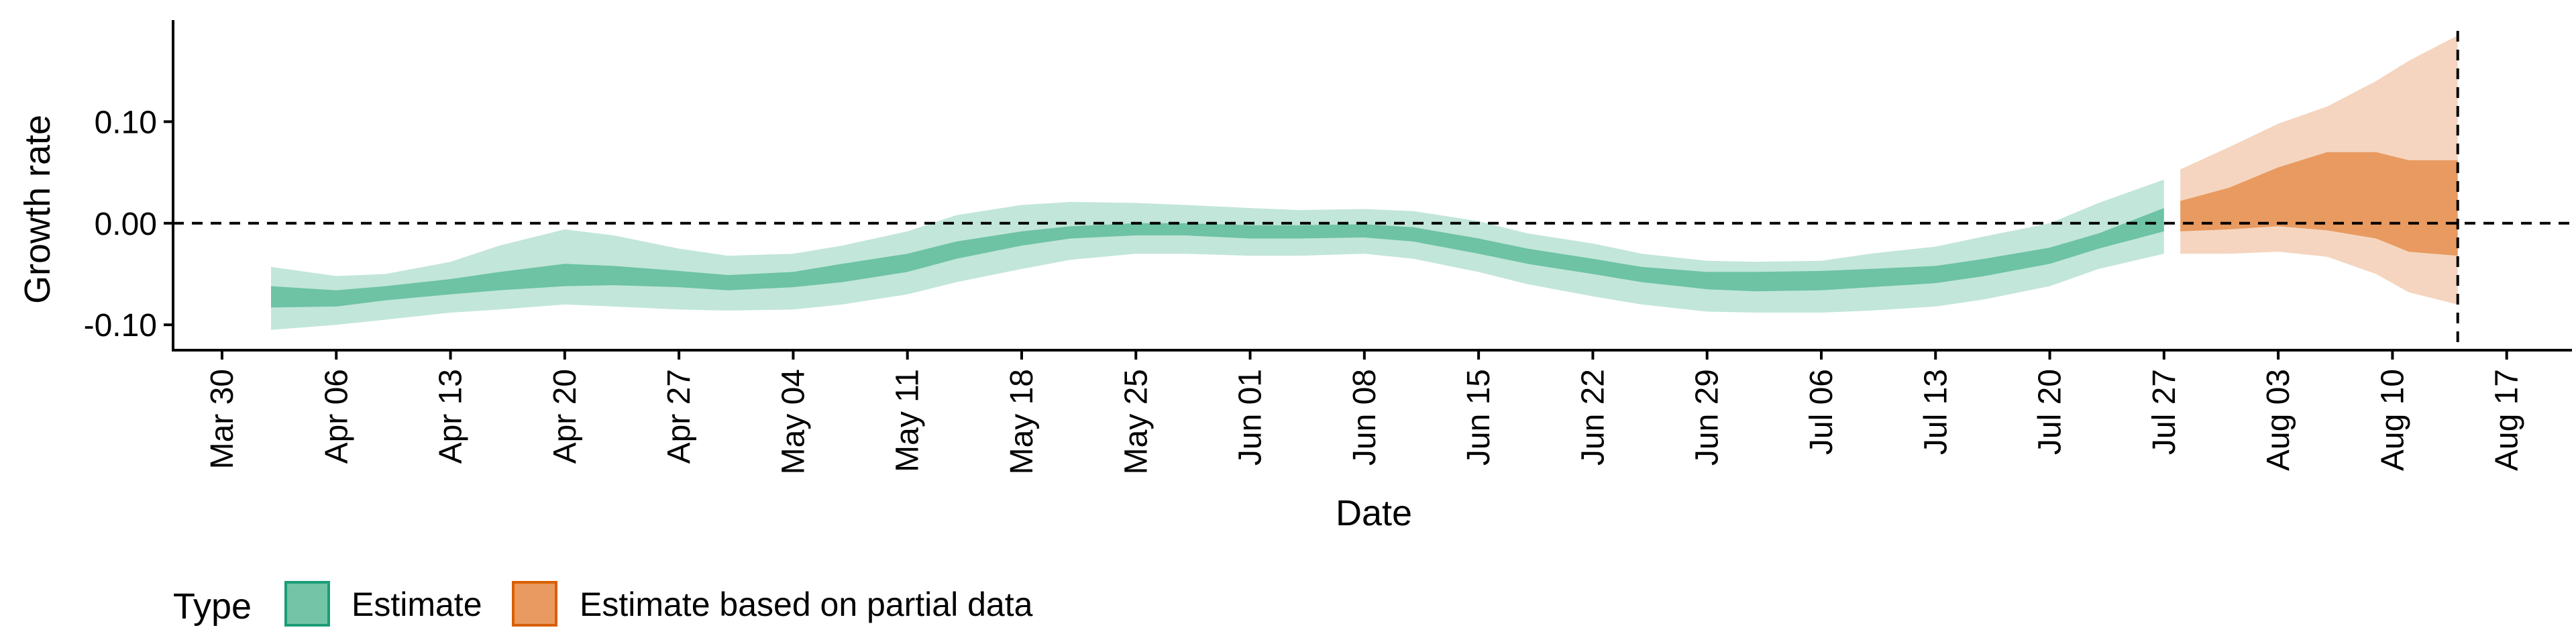 Image resolution: width=2576 pixels, height=644 pixels. Describe the element at coordinates (2319, 204) in the screenshot. I see `partial-inner-band` at that location.